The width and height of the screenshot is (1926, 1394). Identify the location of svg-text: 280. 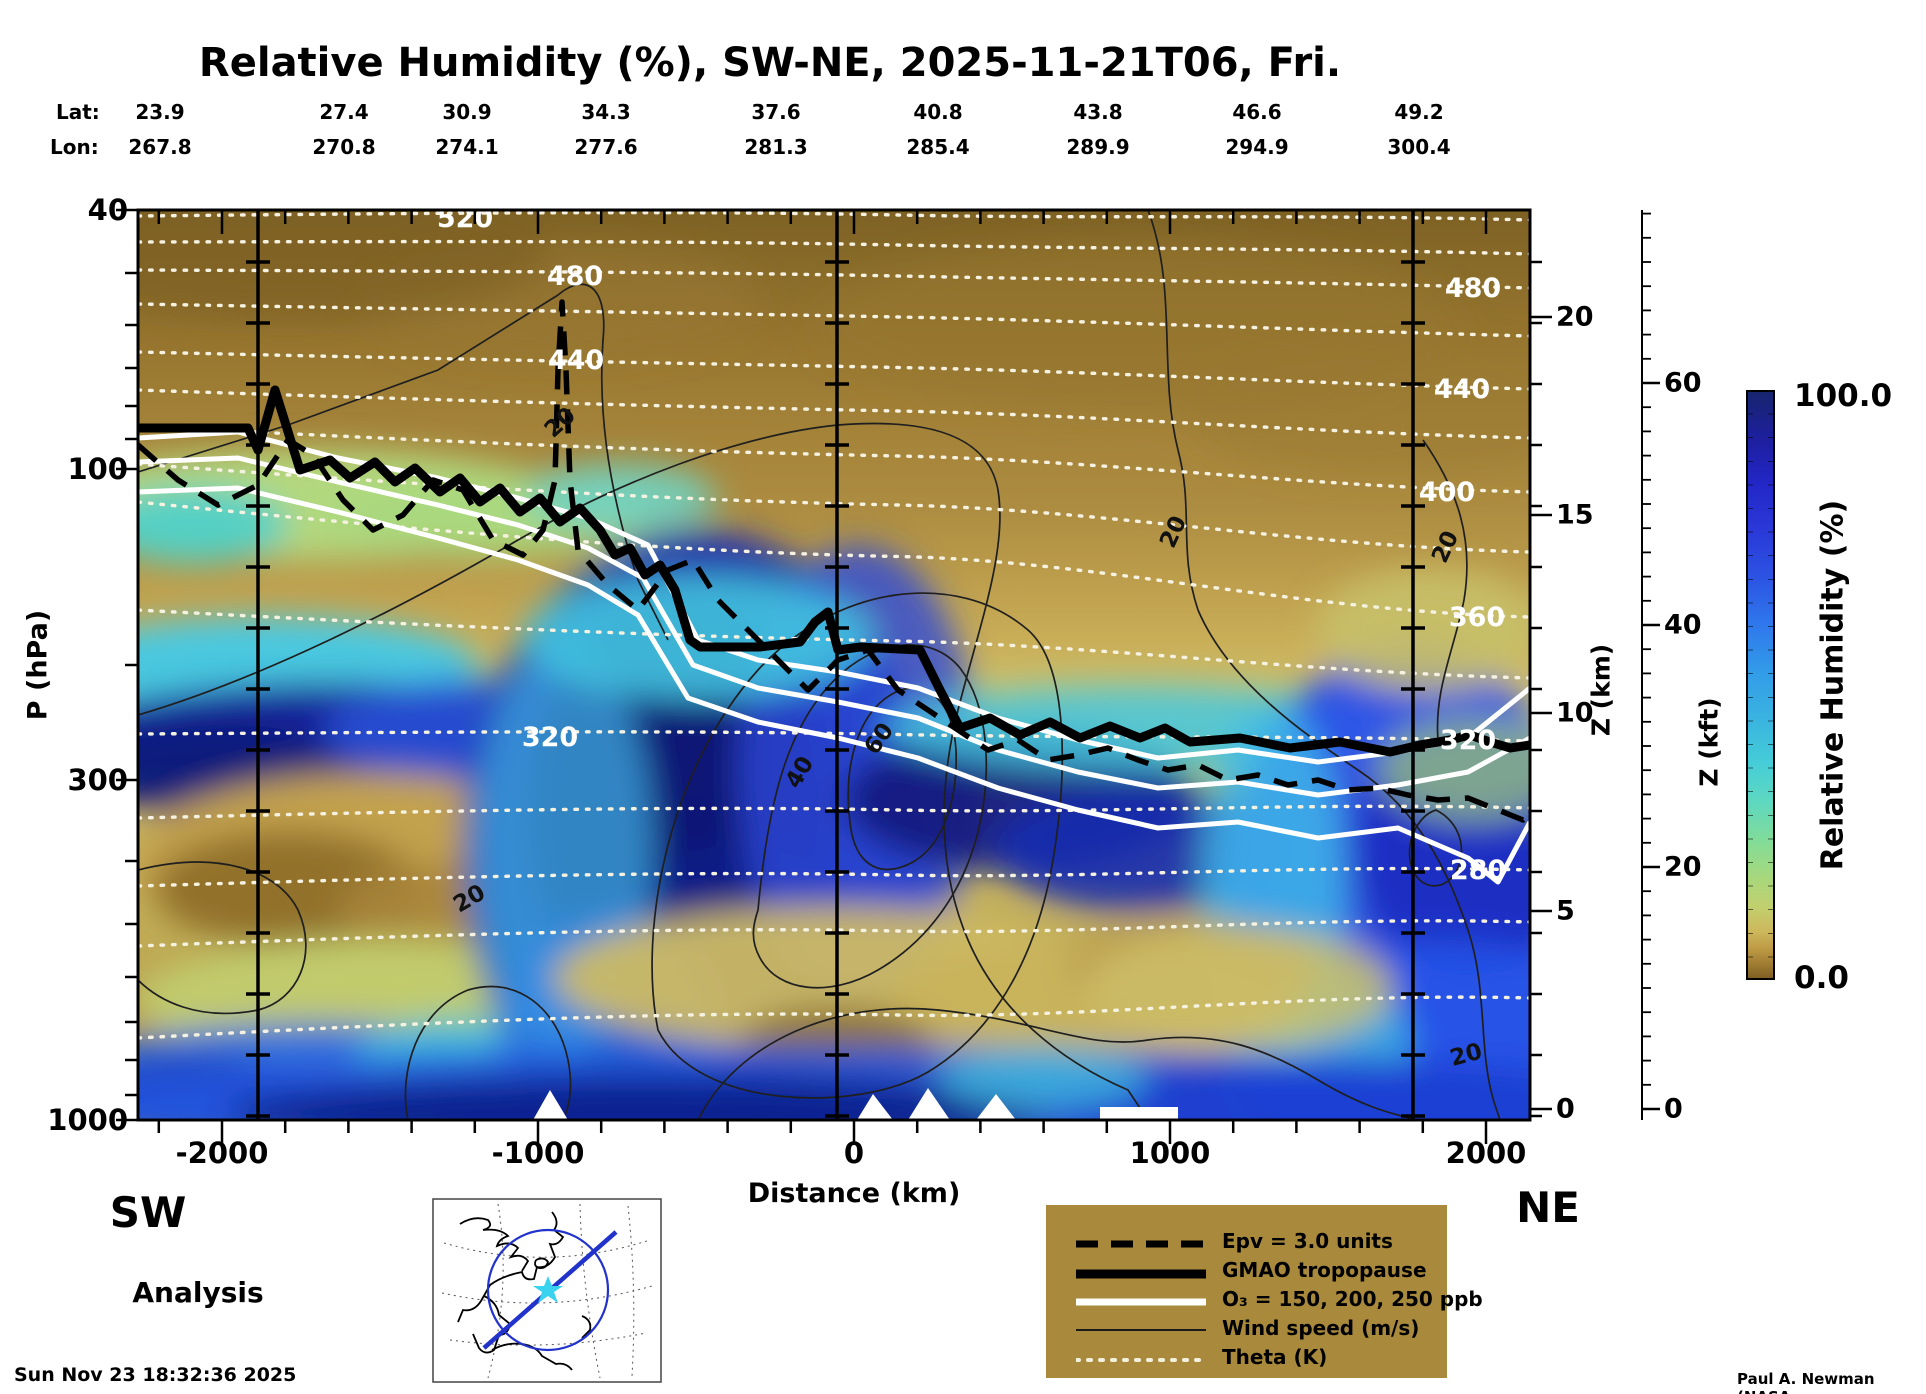
(1478, 870).